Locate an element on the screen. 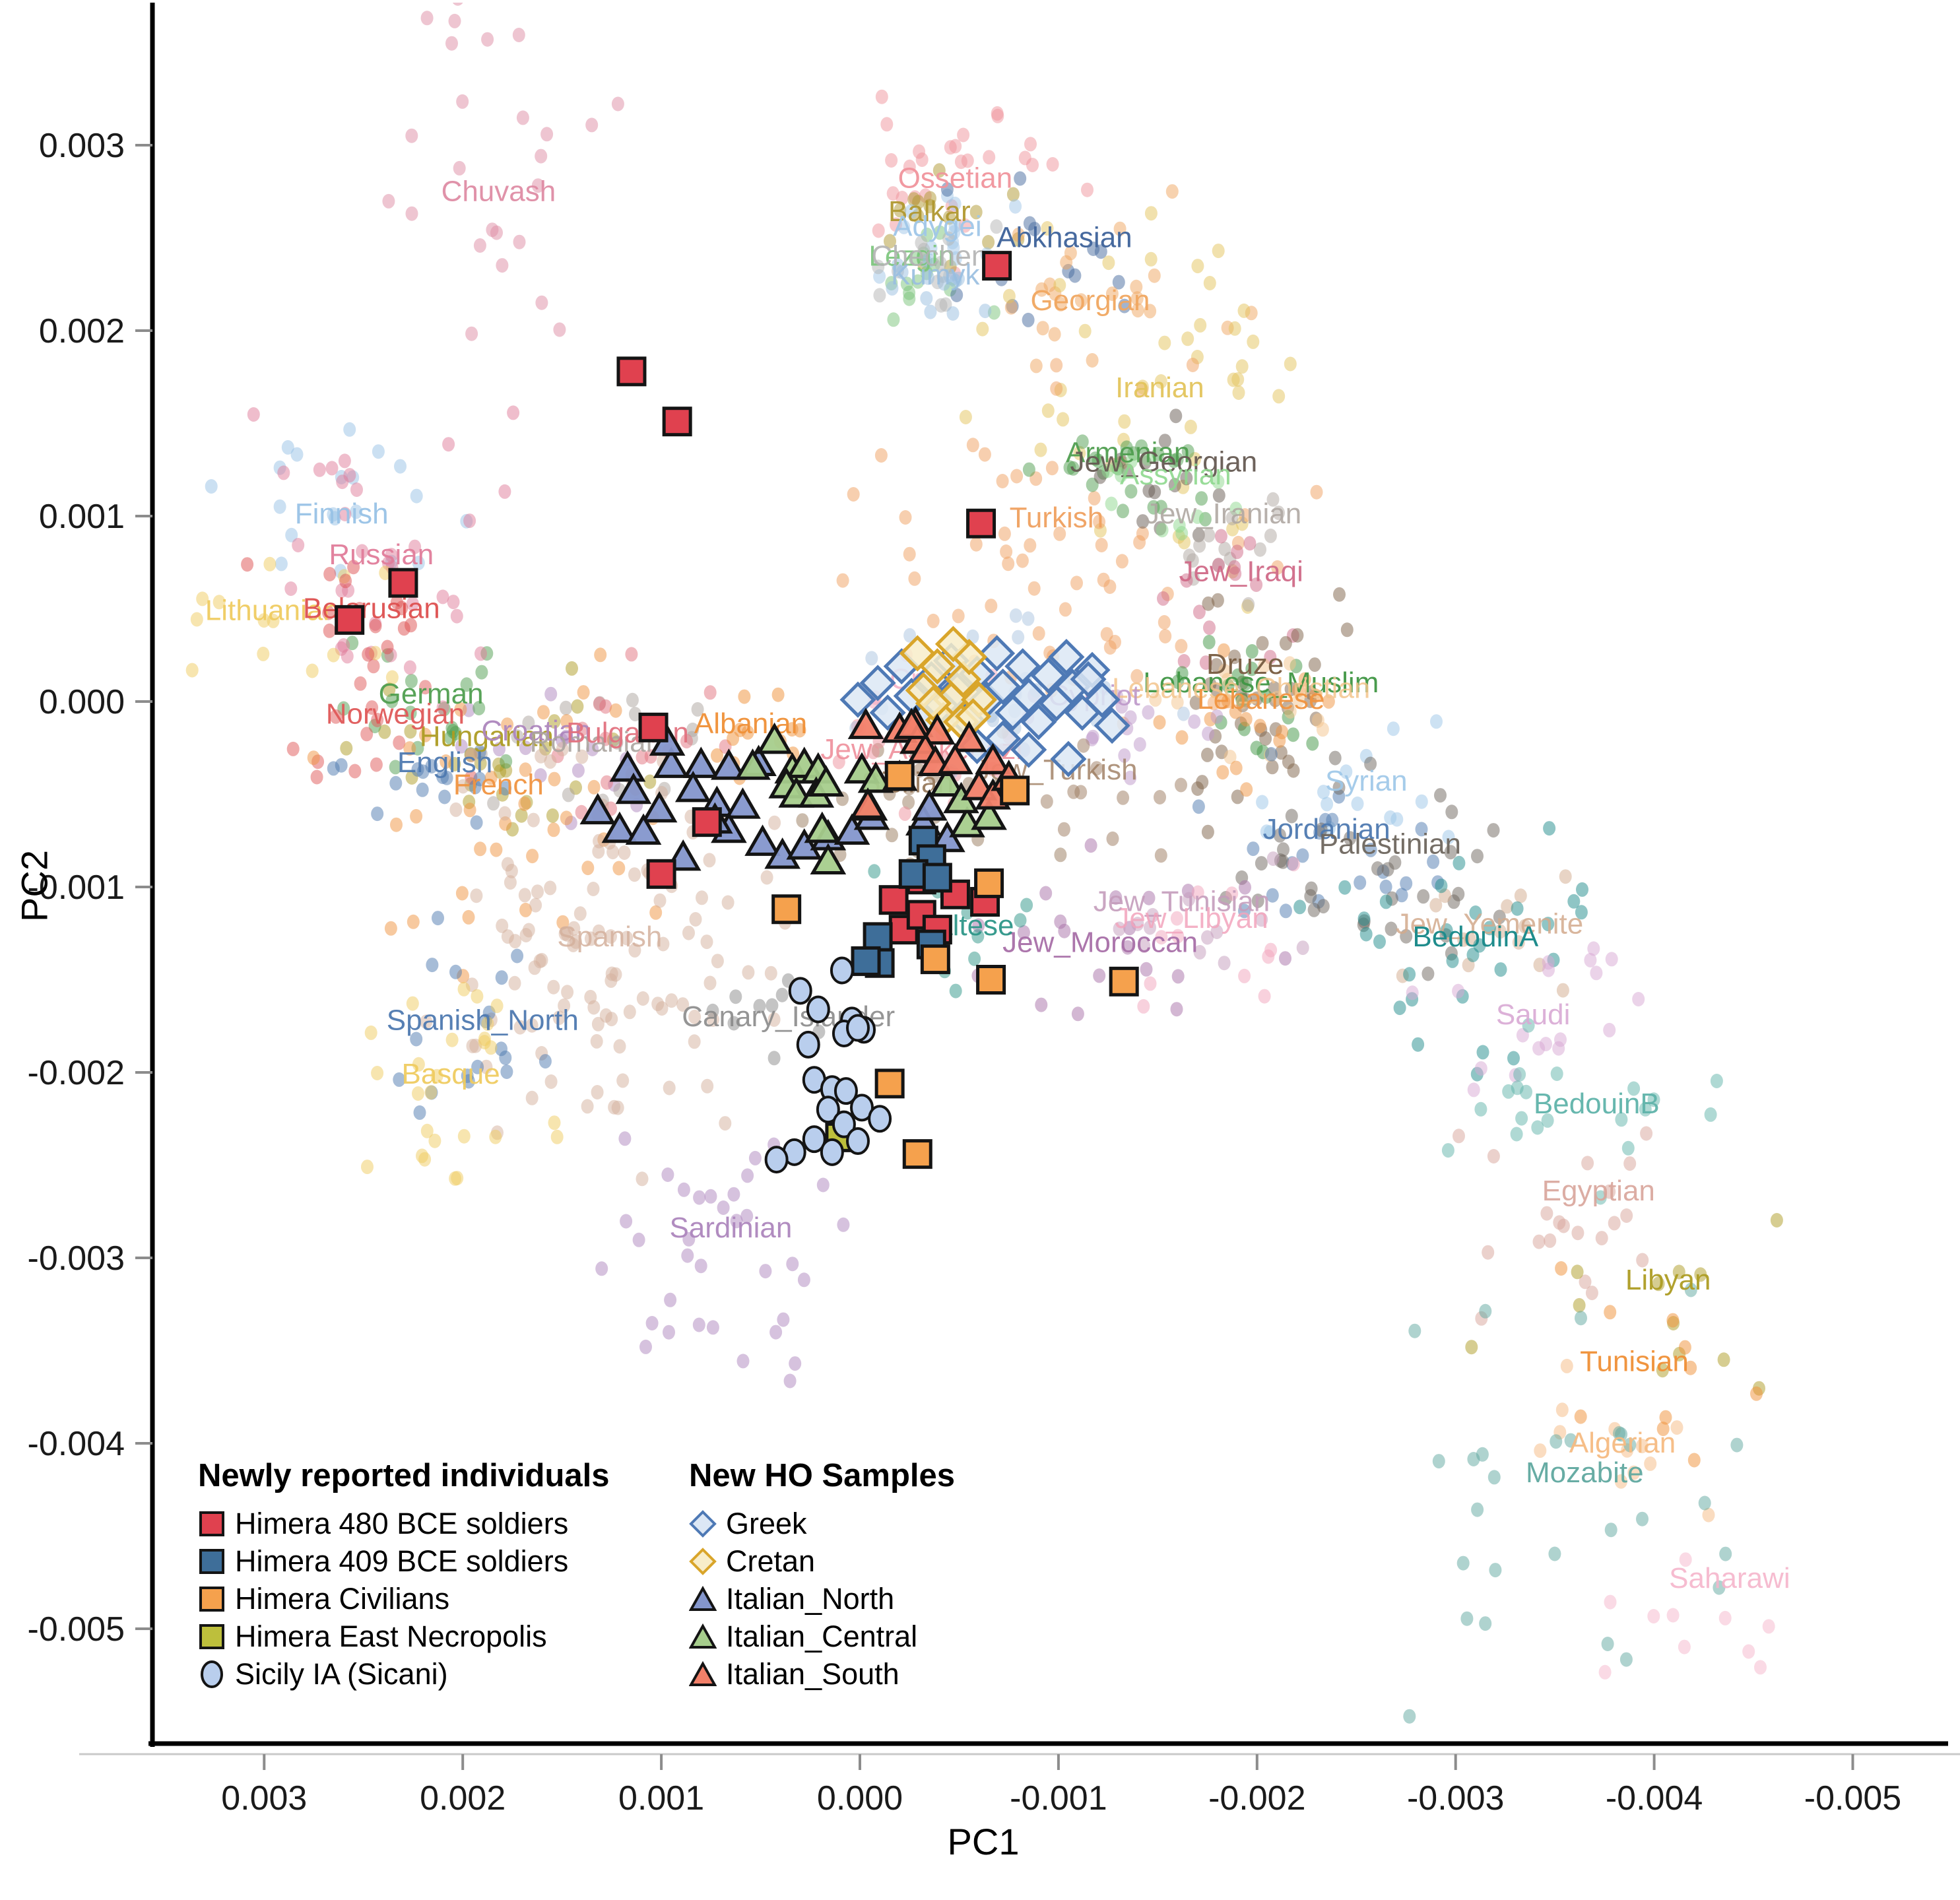 Image resolution: width=1960 pixels, height=1900 pixels. population-label-Armenian: Armenian is located at coordinates (1128, 453).